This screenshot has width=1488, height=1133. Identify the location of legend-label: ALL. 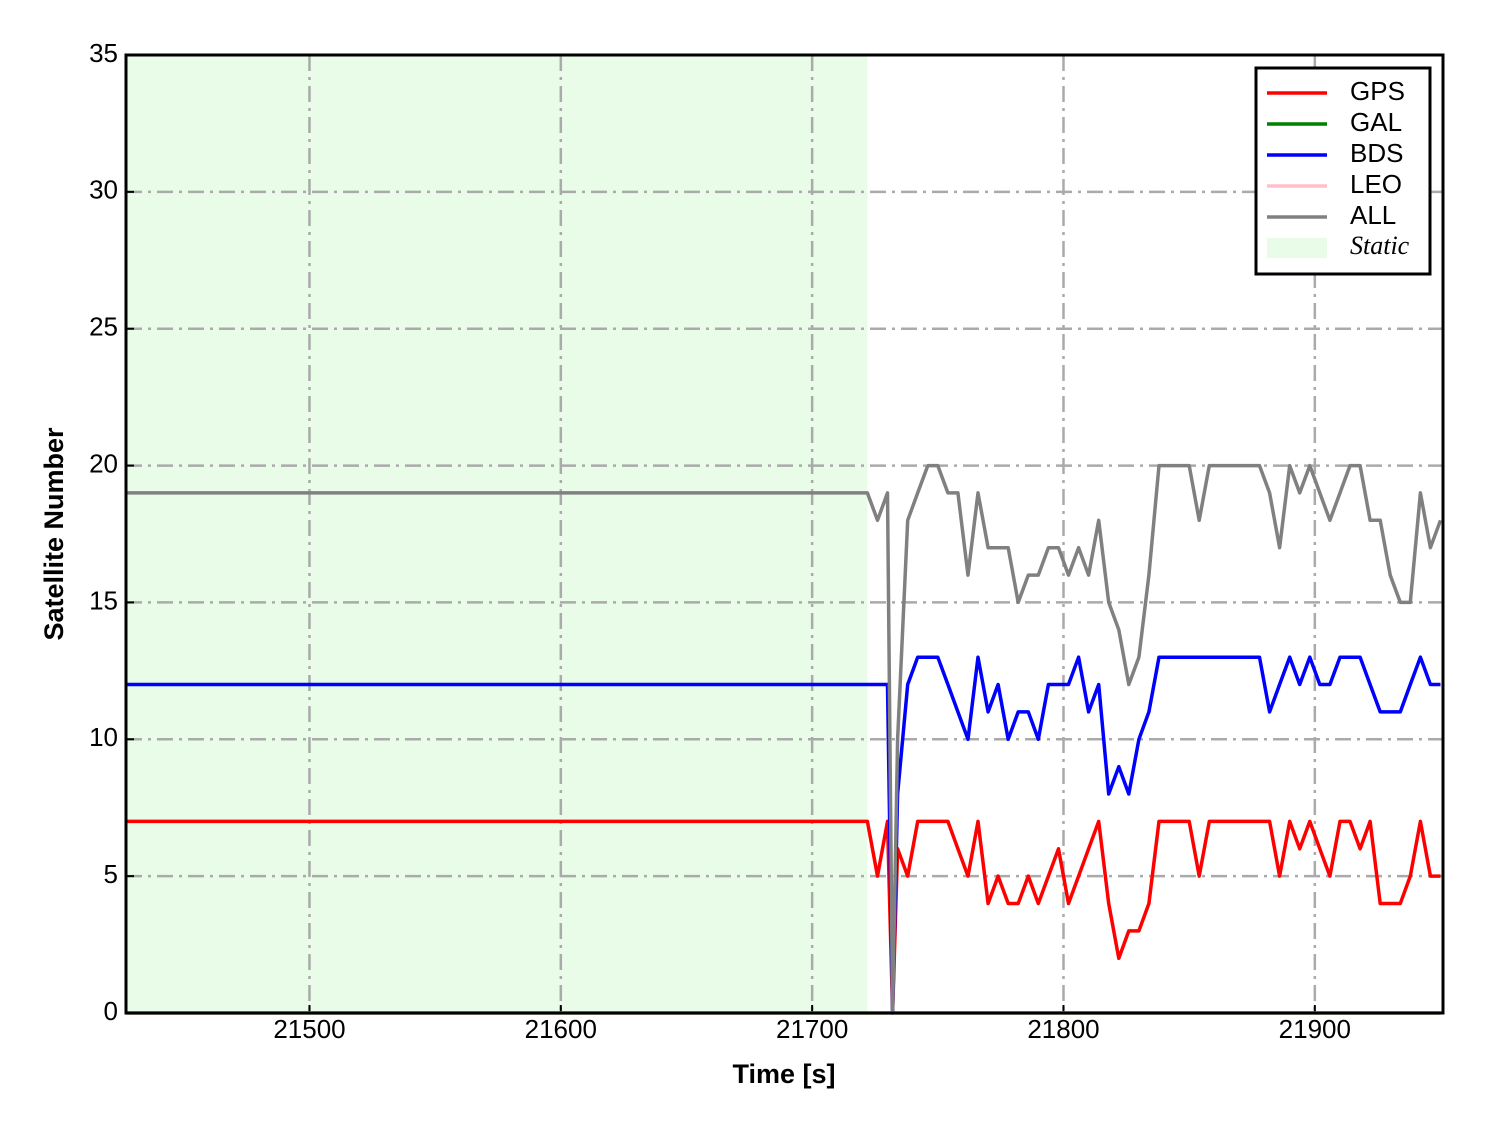
(1373, 215).